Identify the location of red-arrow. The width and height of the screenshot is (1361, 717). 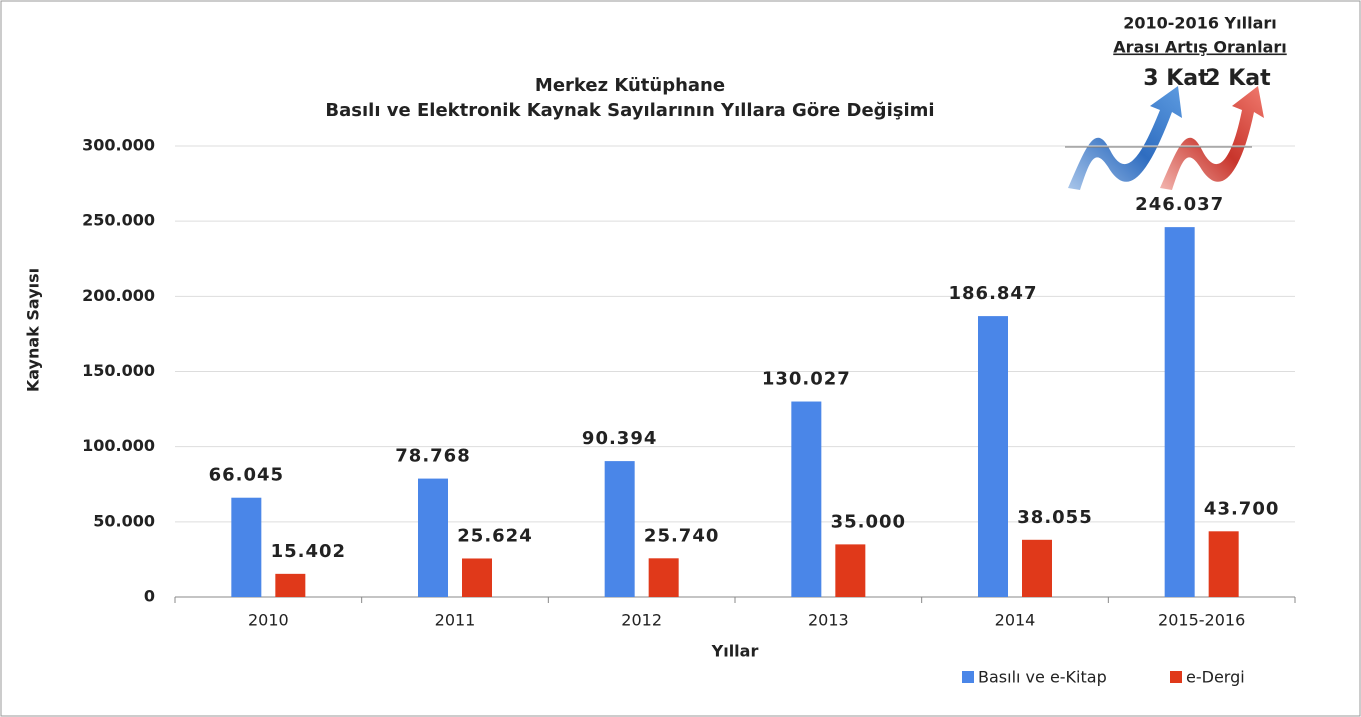
(1212, 138).